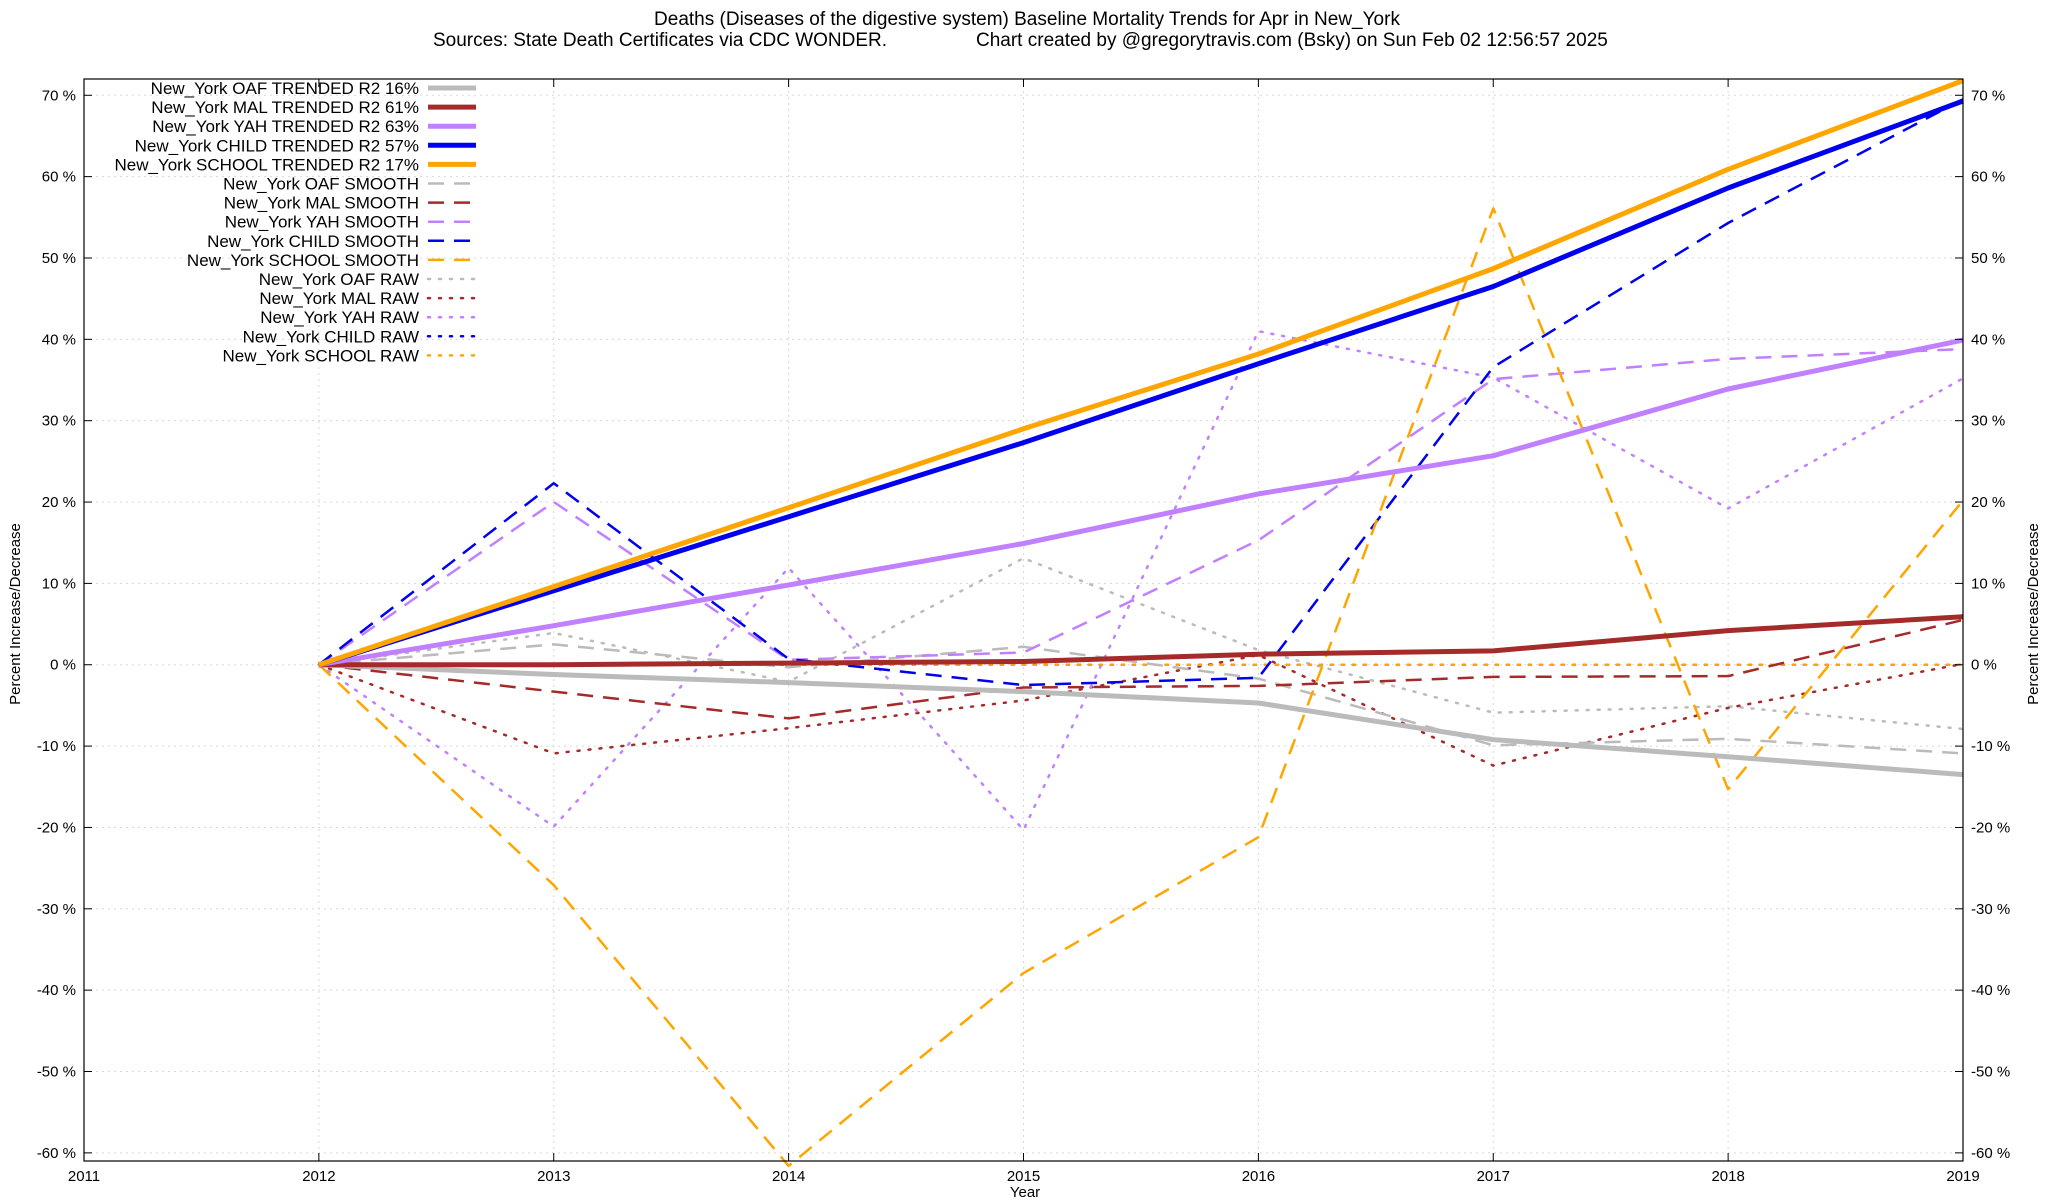 This screenshot has height=1200, width=2048. What do you see at coordinates (285, 107) in the screenshot?
I see `legend-label: New_York MAL TRENDED R2 61%` at bounding box center [285, 107].